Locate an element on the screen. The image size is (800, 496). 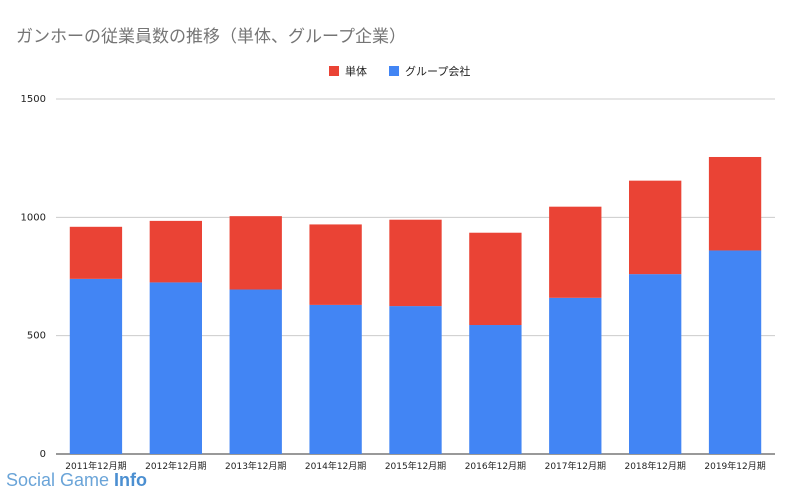
watermark-logo: Social Game Info is located at coordinates (76, 480).